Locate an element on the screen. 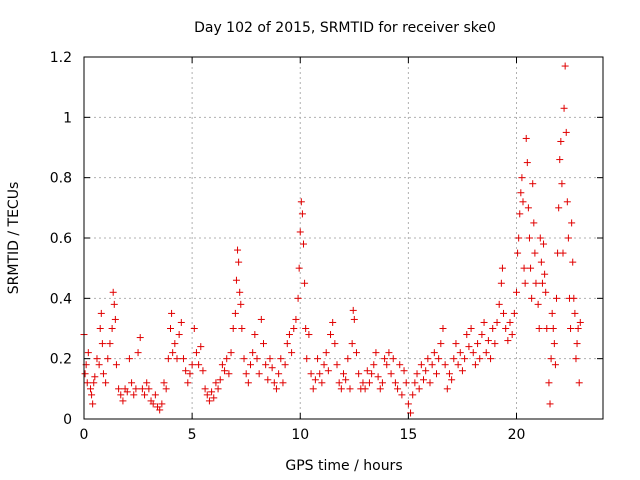  y-tick-labels: 0 0.2 0.4 0.6 0.8 1 1.2 is located at coordinates (61, 239).